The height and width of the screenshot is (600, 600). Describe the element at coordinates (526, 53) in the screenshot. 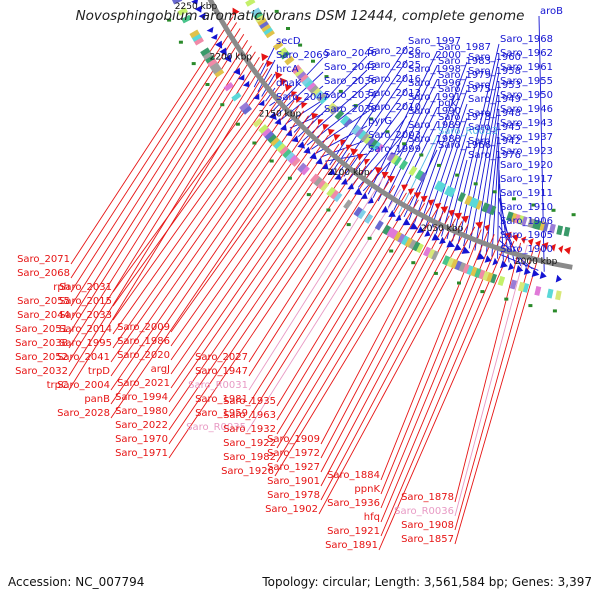

I see `gene-label: Saro_1962` at that location.